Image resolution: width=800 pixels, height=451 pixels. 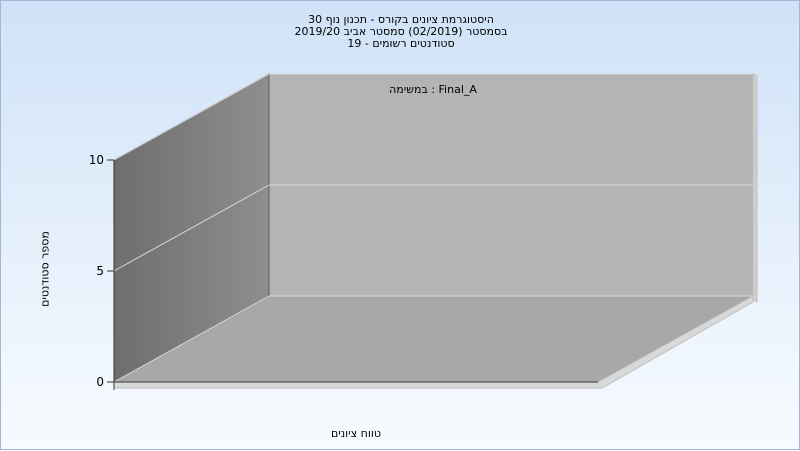 I want to click on right-edge, so click(x=755, y=188).